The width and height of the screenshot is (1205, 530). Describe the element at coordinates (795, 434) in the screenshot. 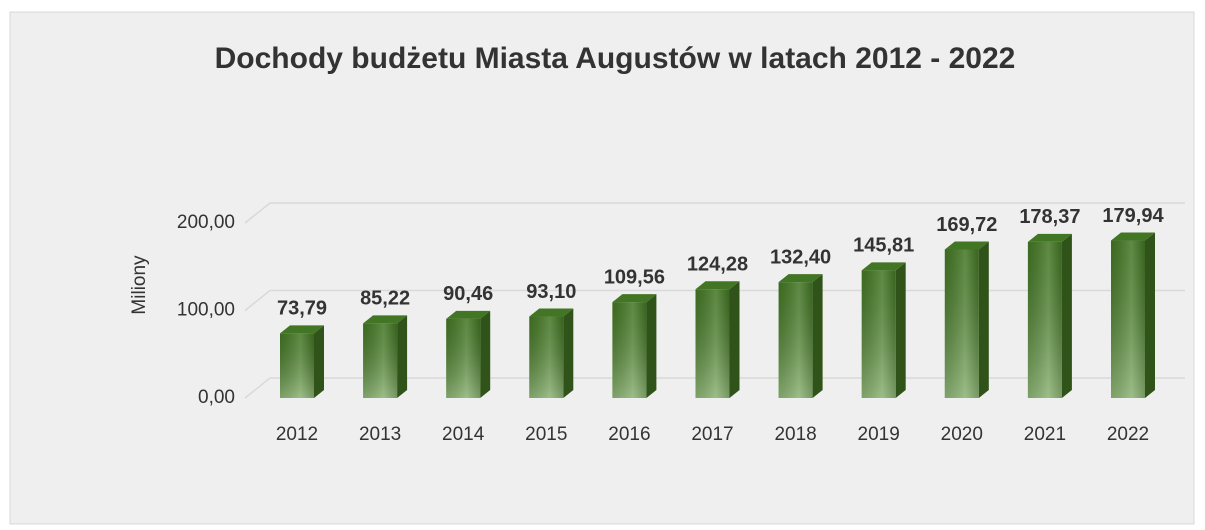

I see `x-tick-label: 2018` at that location.